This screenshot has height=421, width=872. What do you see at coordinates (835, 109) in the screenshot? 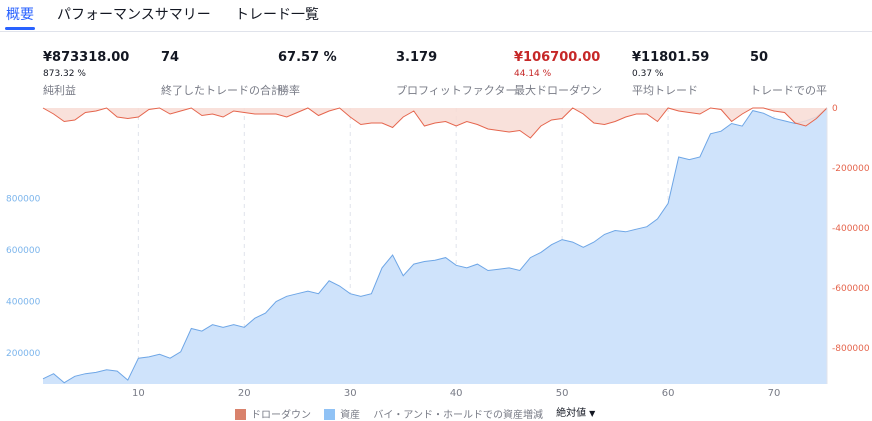
I see `right-axis-label: 0` at bounding box center [835, 109].